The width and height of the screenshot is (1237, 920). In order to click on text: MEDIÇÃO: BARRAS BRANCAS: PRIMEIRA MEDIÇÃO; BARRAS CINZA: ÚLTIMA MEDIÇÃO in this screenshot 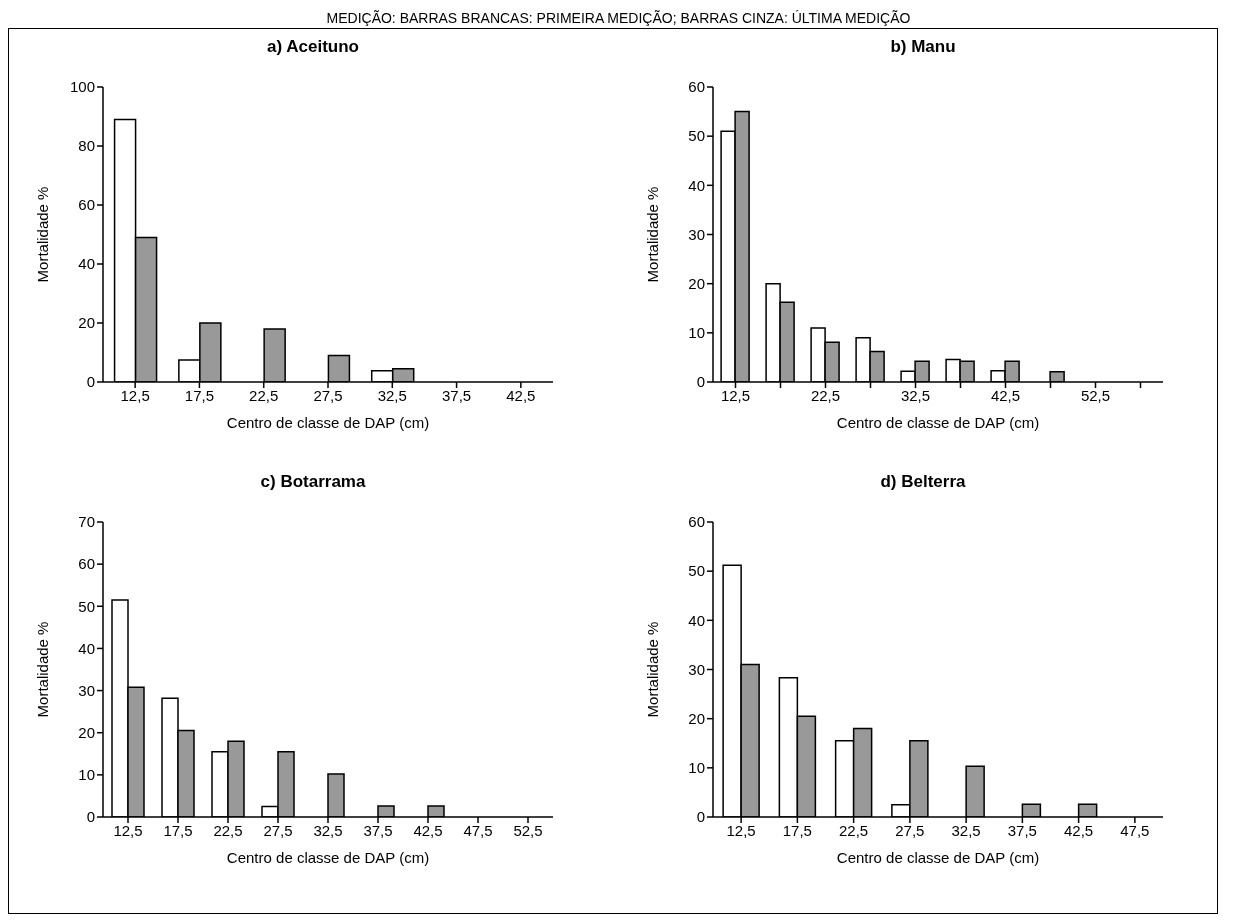, I will do `click(618, 18)`.